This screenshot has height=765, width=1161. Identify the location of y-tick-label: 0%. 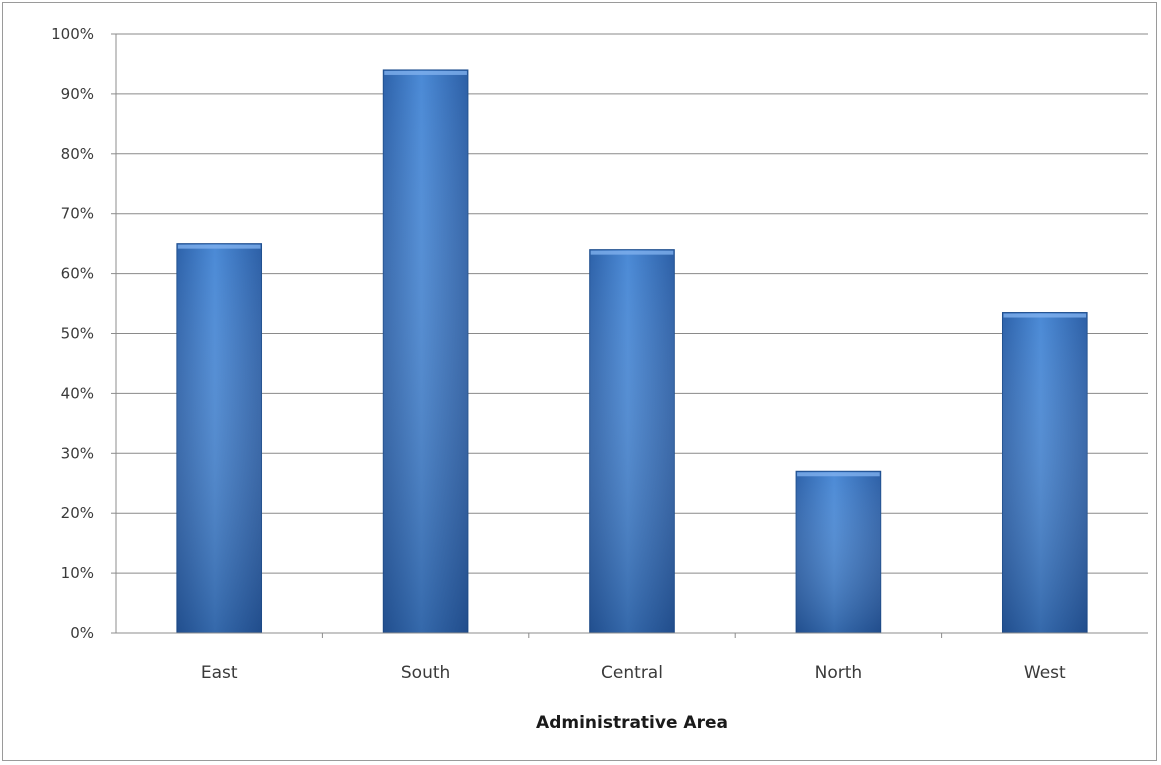
(82, 633).